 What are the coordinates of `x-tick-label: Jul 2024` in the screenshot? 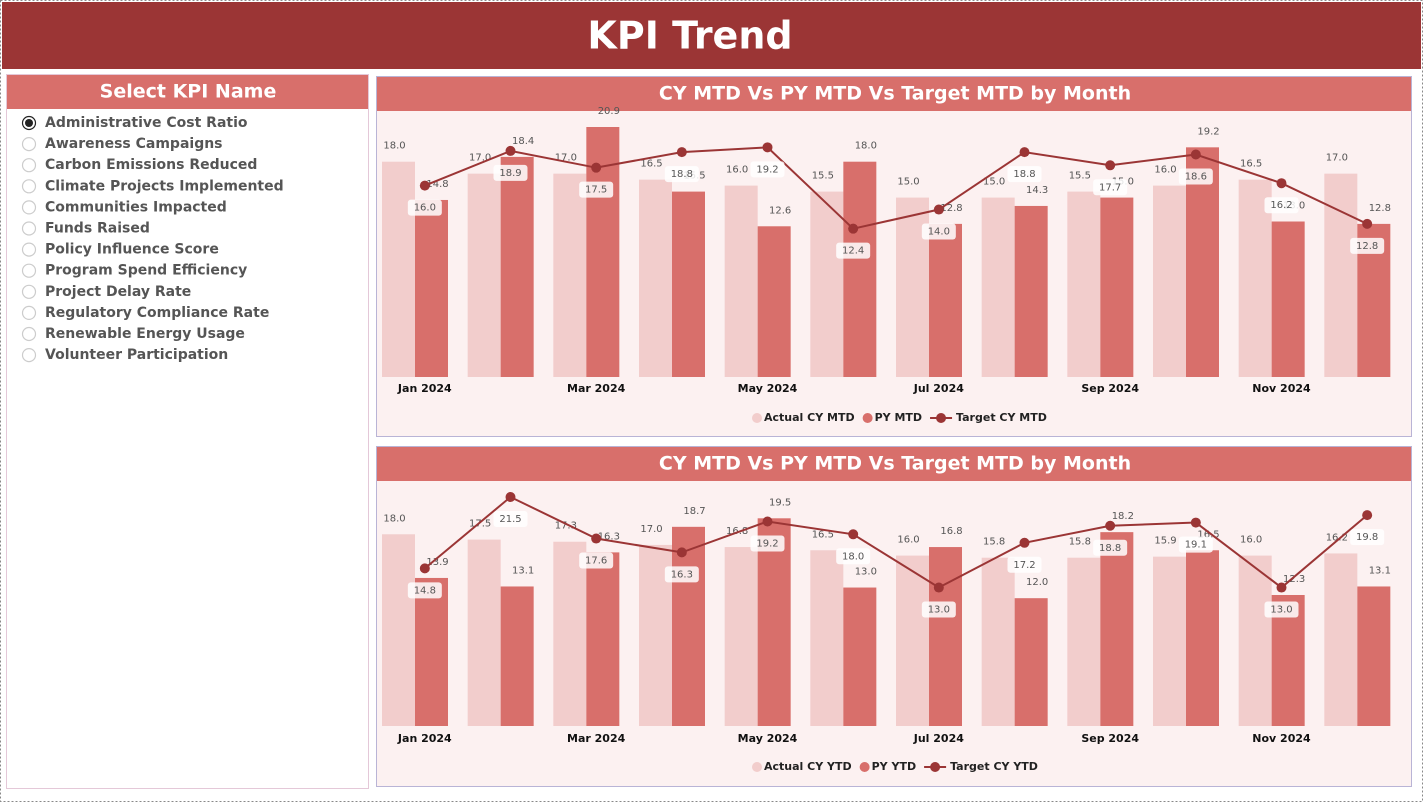 It's located at (938, 738).